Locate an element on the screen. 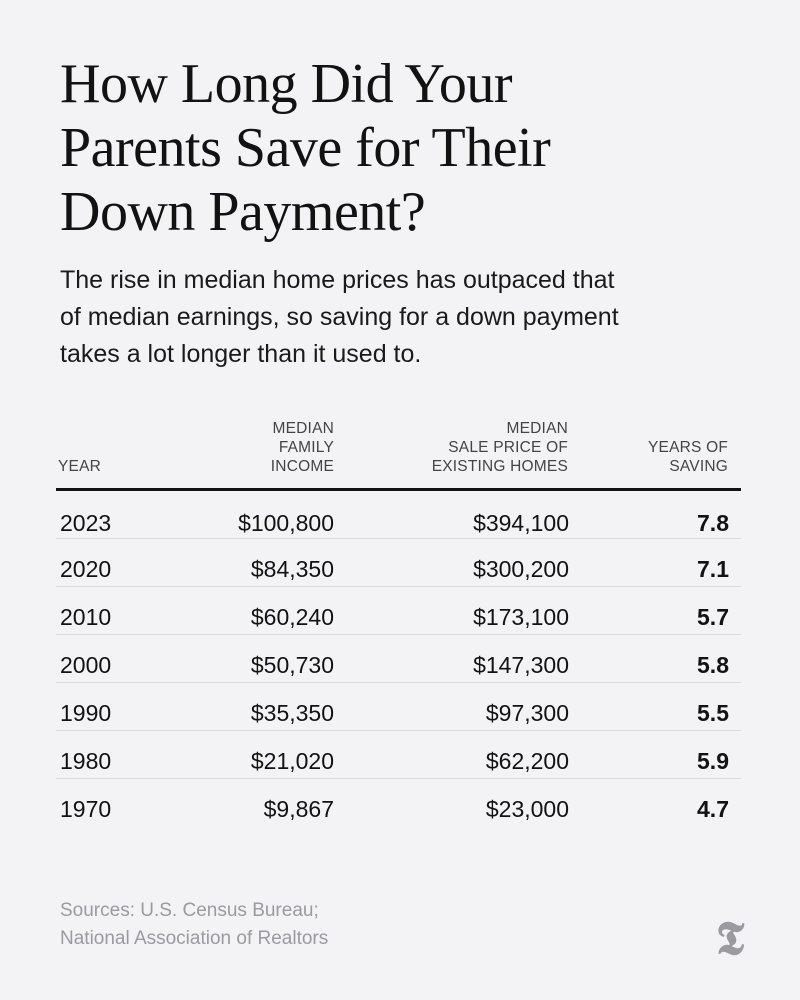  nyt-logo-icon: 𝕿 is located at coordinates (730, 938).